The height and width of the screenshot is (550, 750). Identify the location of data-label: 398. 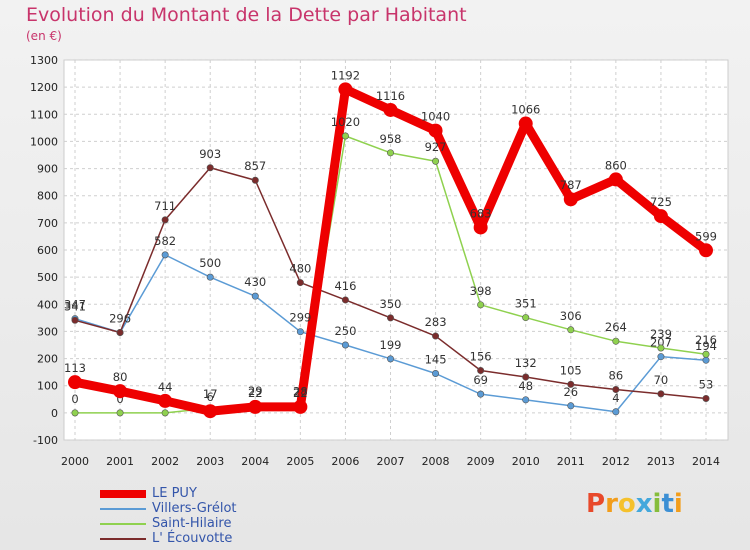
(481, 291).